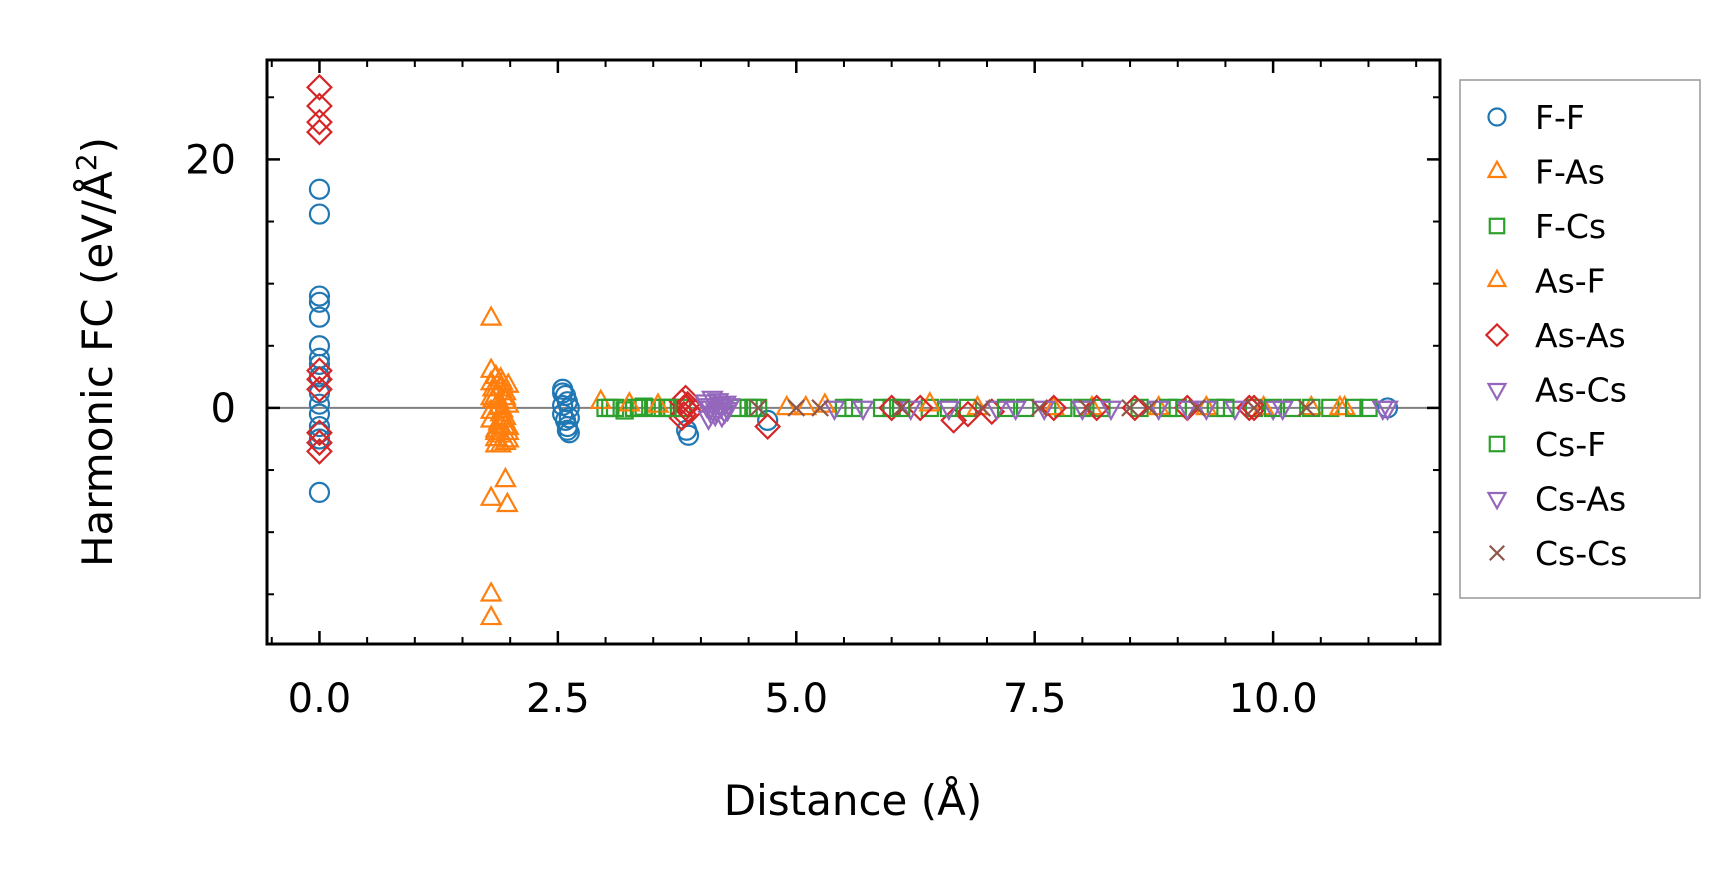 The image size is (1714, 883). I want to click on y-tick-label: 0, so click(223, 409).